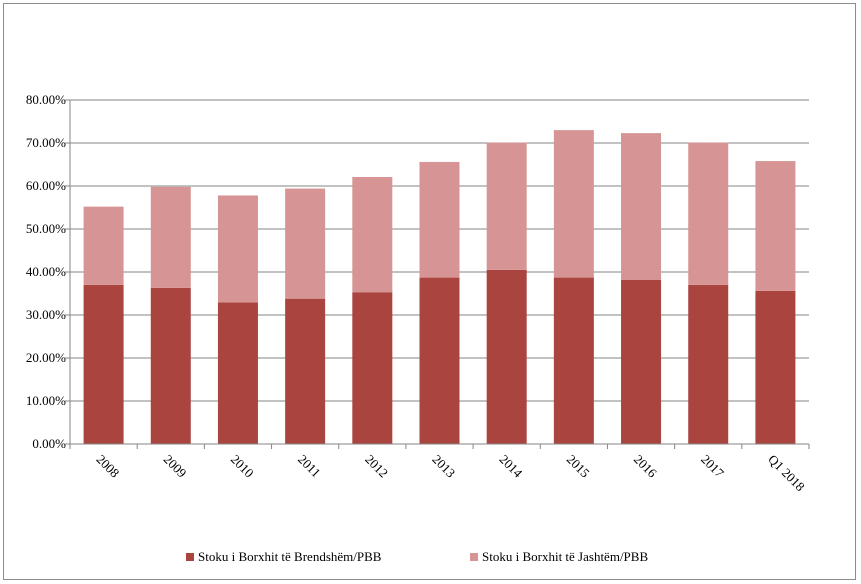 The width and height of the screenshot is (861, 584). What do you see at coordinates (46, 357) in the screenshot?
I see `y-tick-label: 20.00%` at bounding box center [46, 357].